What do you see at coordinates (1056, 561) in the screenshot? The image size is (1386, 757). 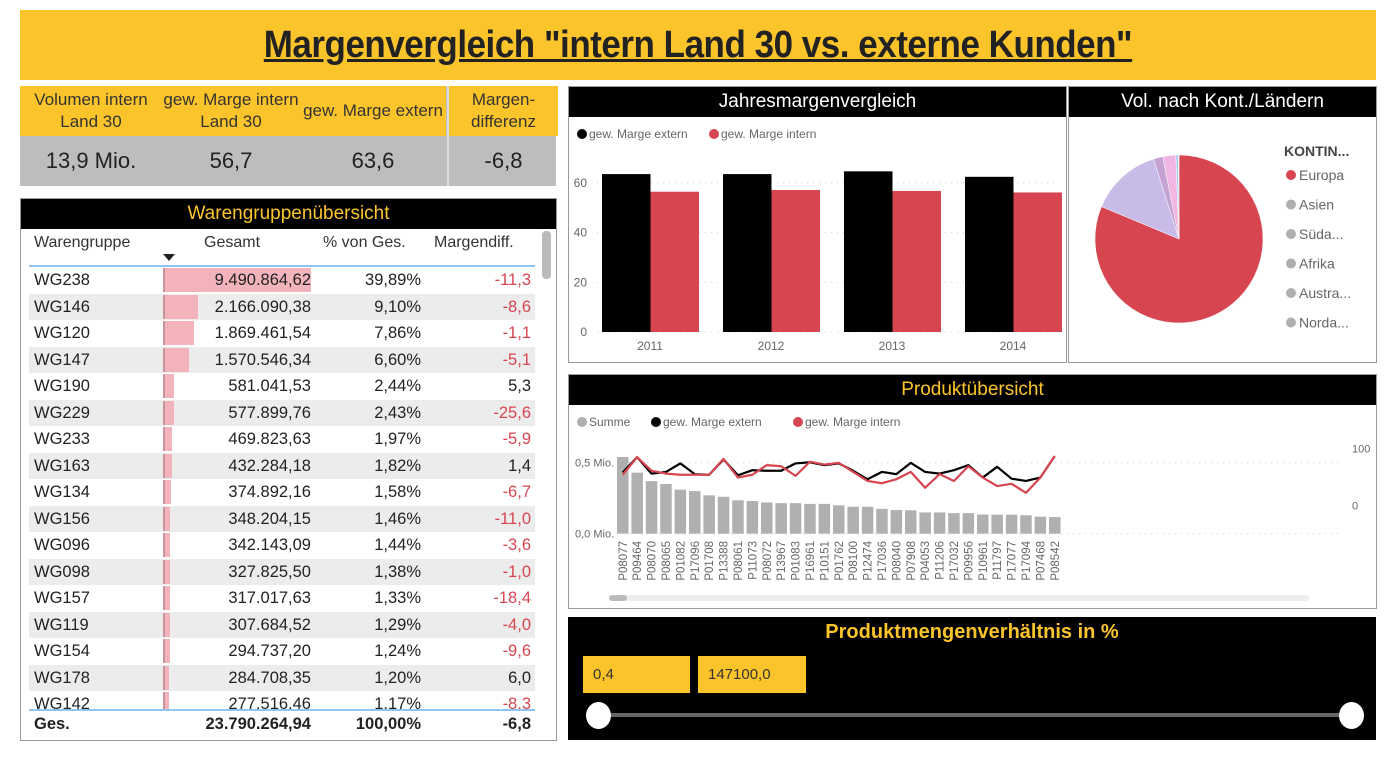 I see `x-tick-label: P08542` at bounding box center [1056, 561].